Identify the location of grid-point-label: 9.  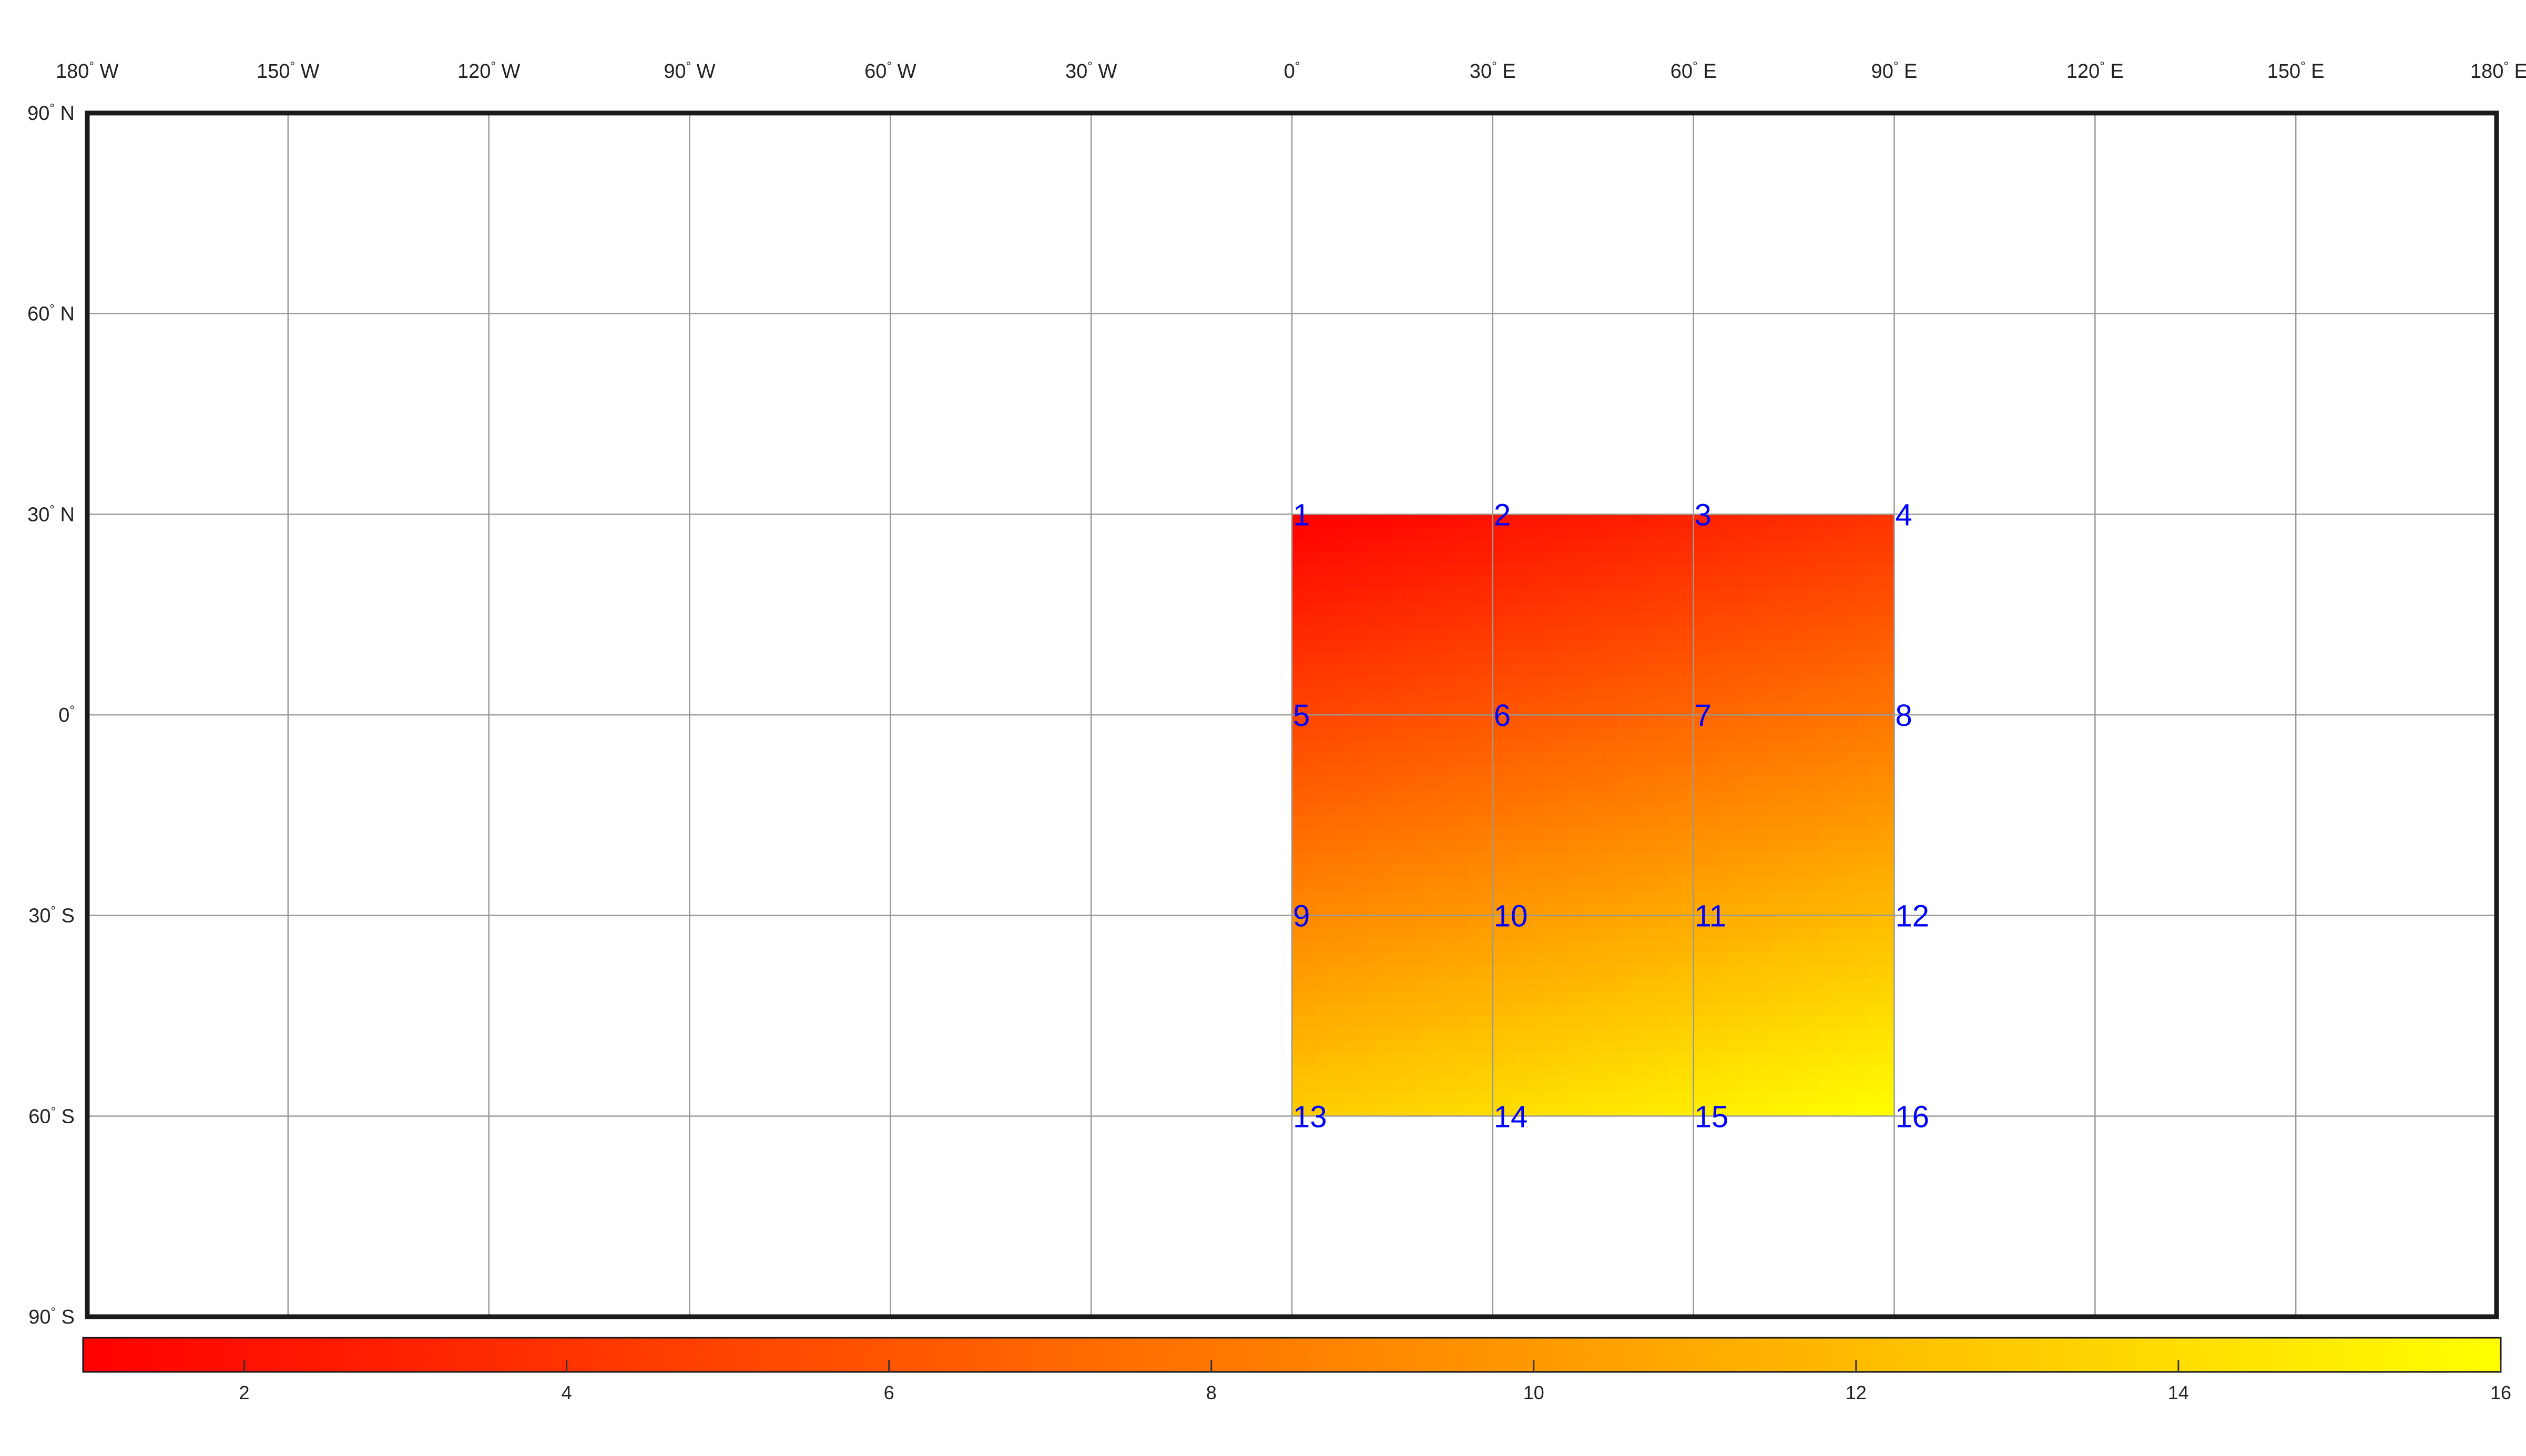
(1301, 916).